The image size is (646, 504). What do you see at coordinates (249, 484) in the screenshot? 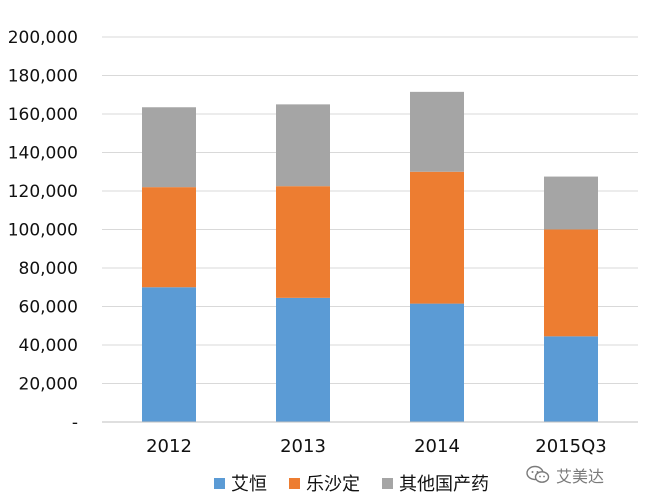
I see `legend-label: 艾恒` at bounding box center [249, 484].